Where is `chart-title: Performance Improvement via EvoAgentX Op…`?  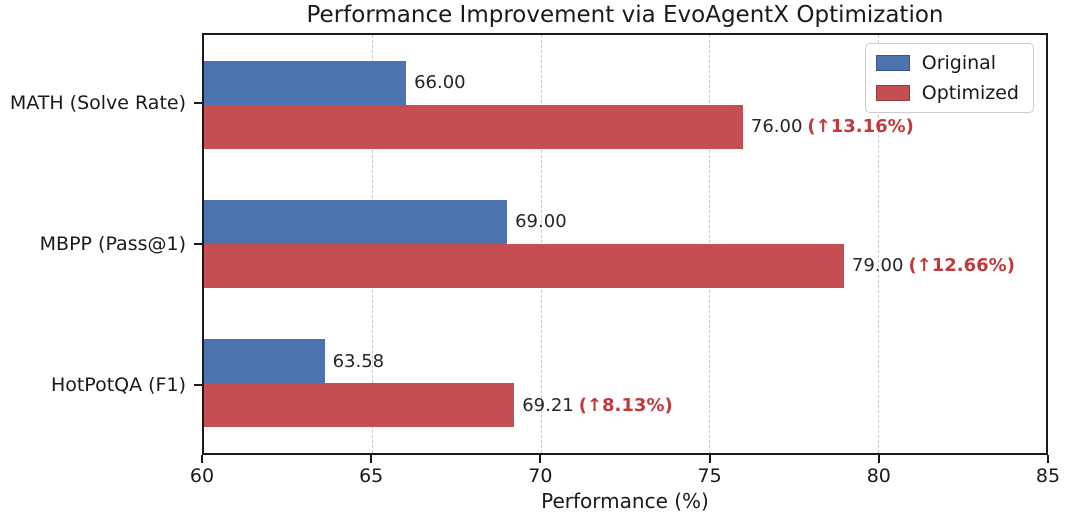
chart-title: Performance Improvement via EvoAgentX Op… is located at coordinates (625, 15).